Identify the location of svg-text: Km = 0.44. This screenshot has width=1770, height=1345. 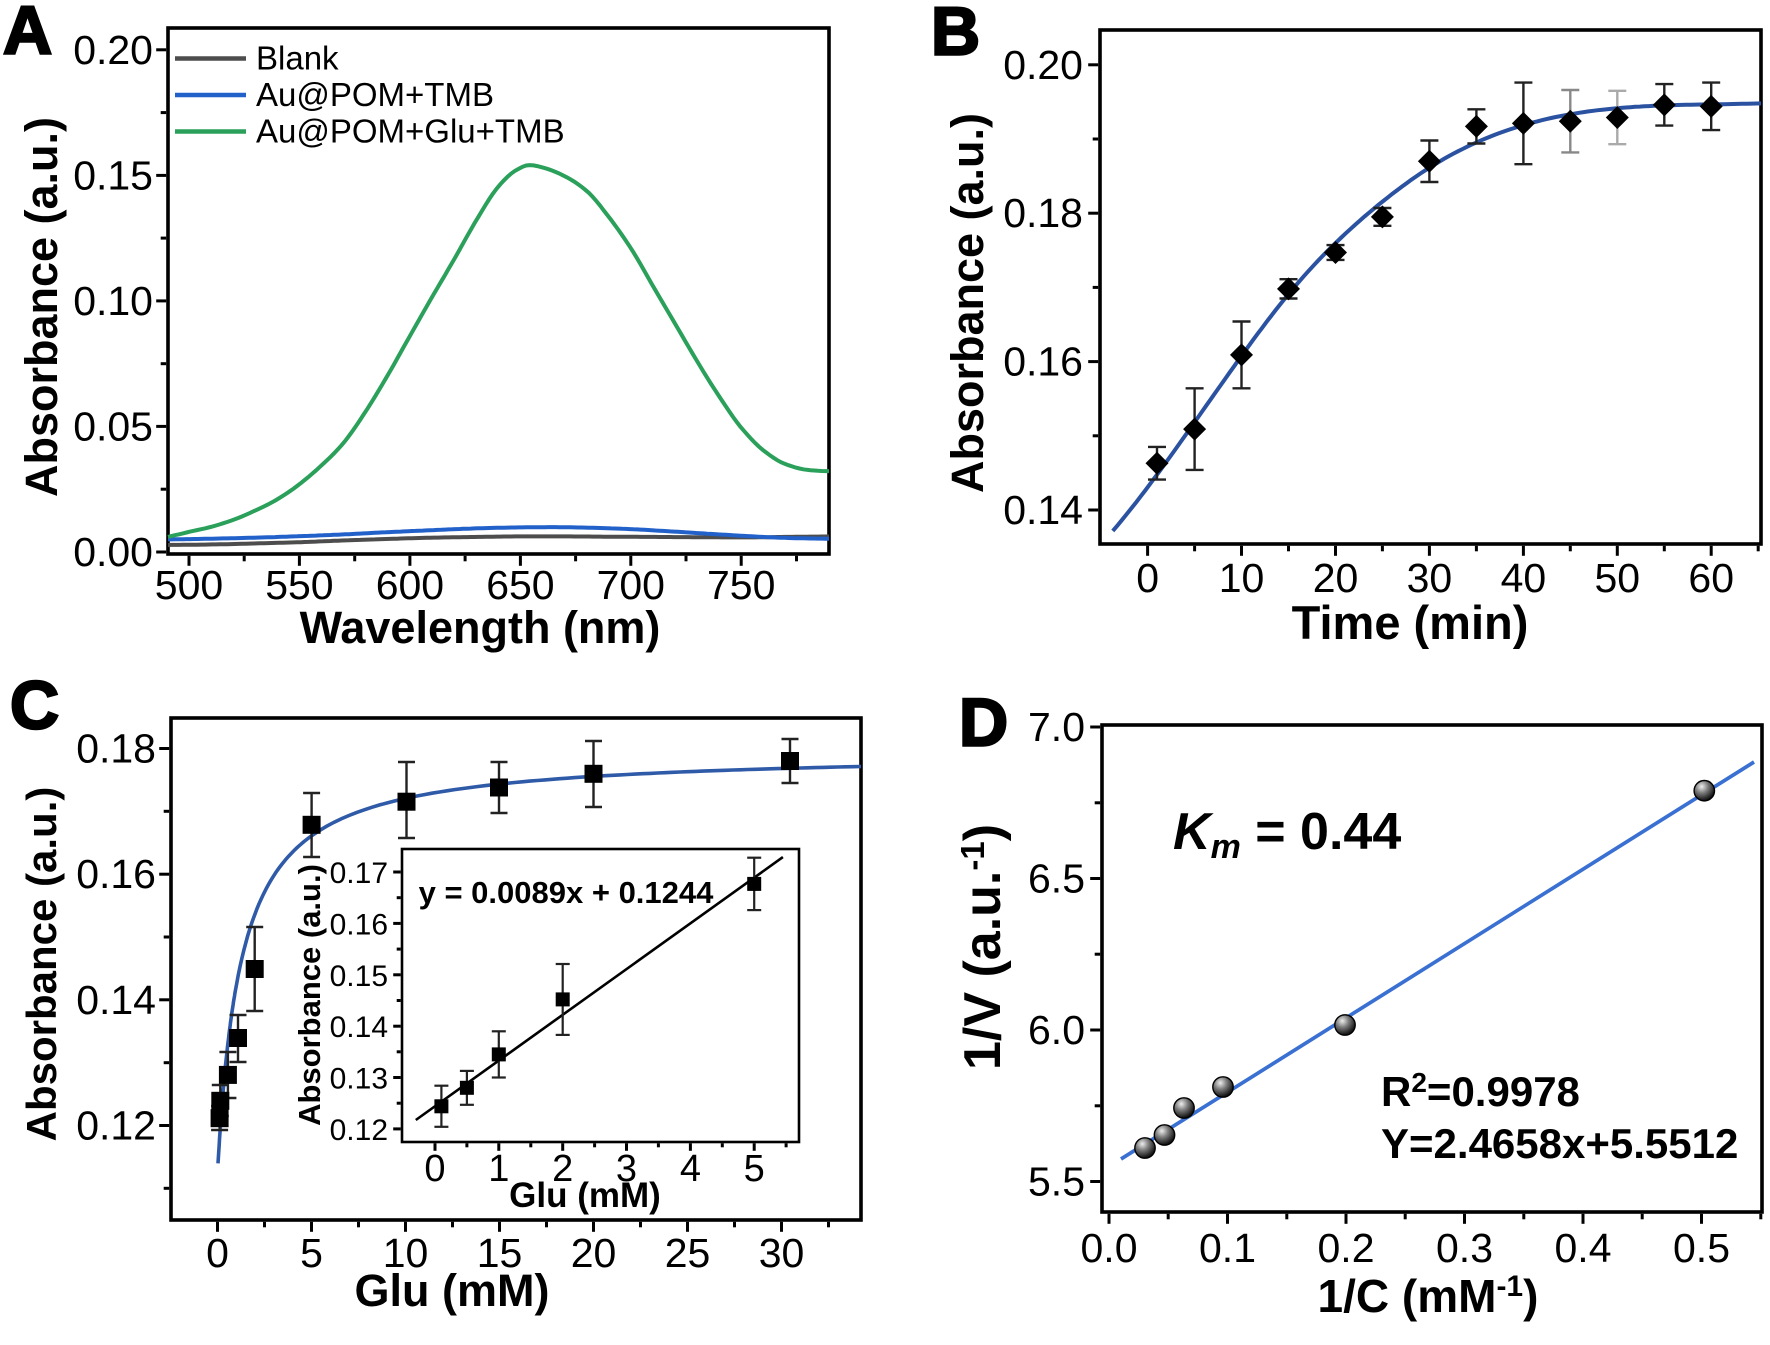
(1287, 834).